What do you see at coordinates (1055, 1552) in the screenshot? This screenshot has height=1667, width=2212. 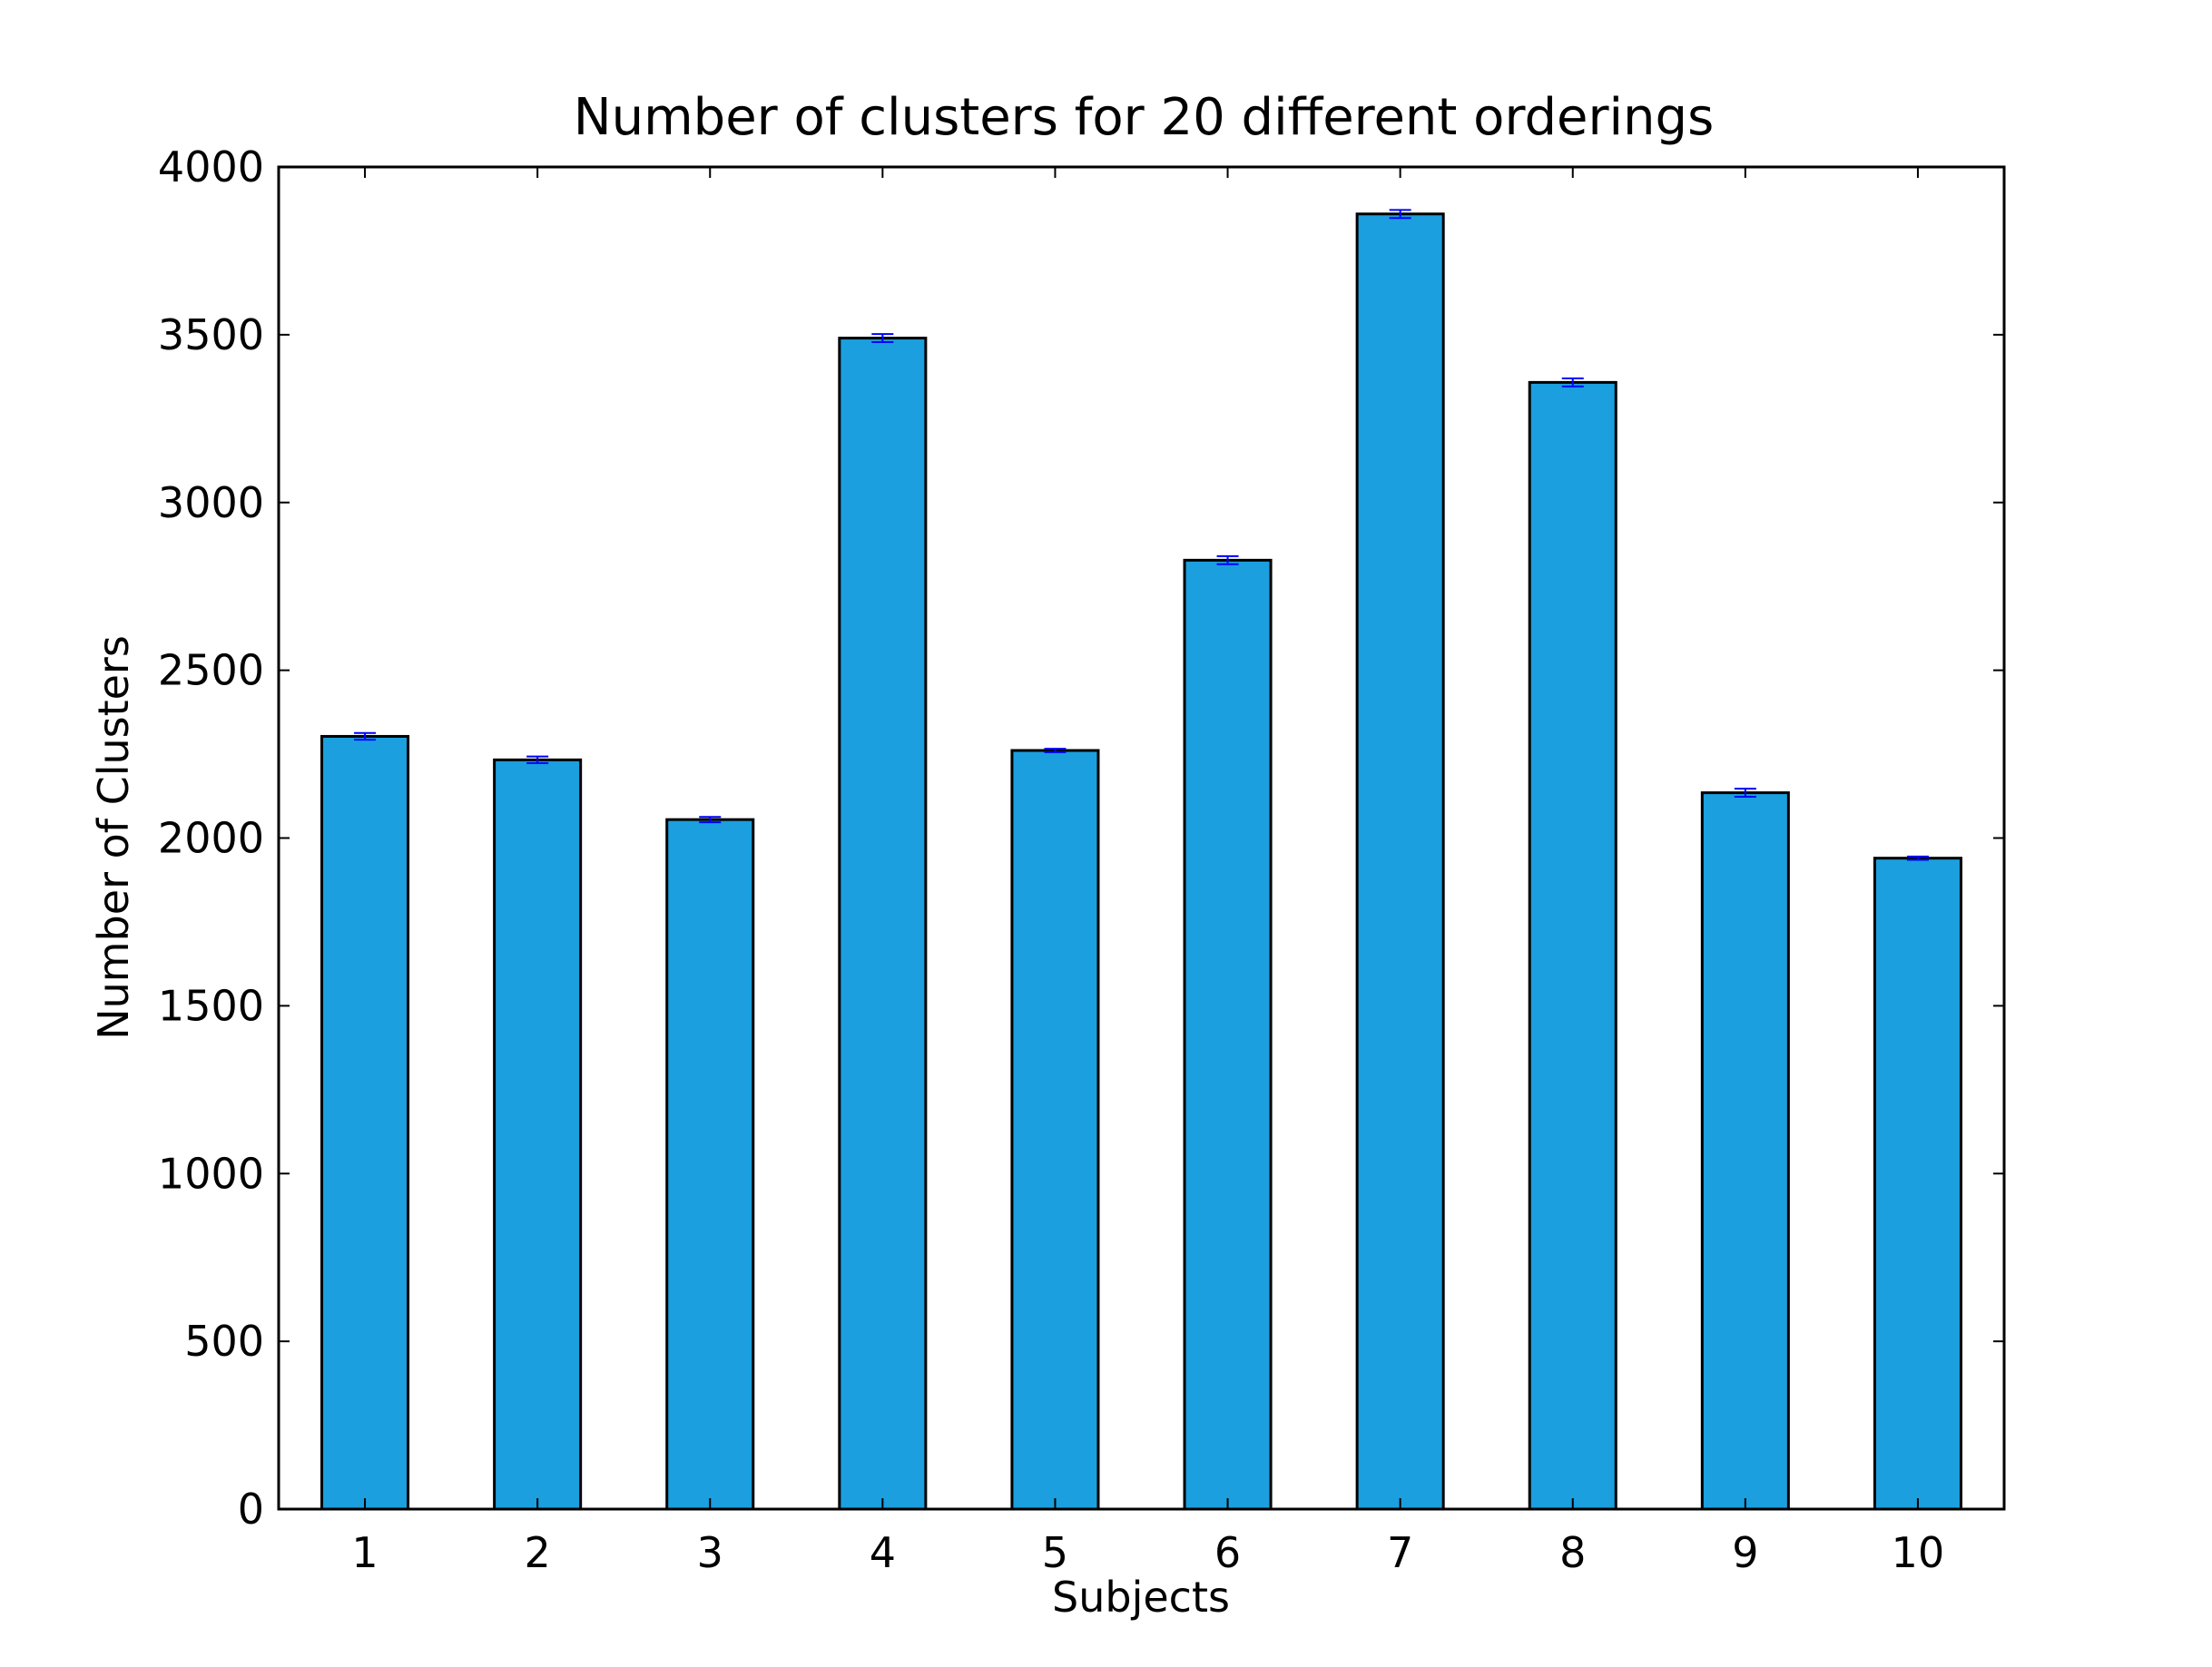 I see `x-tick-label-5: 5` at bounding box center [1055, 1552].